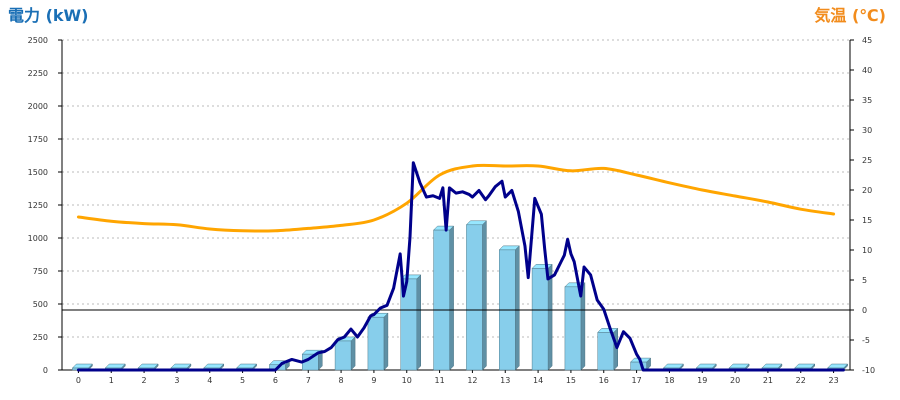  I want to click on x-axis-tick-label: 17, so click(636, 380).